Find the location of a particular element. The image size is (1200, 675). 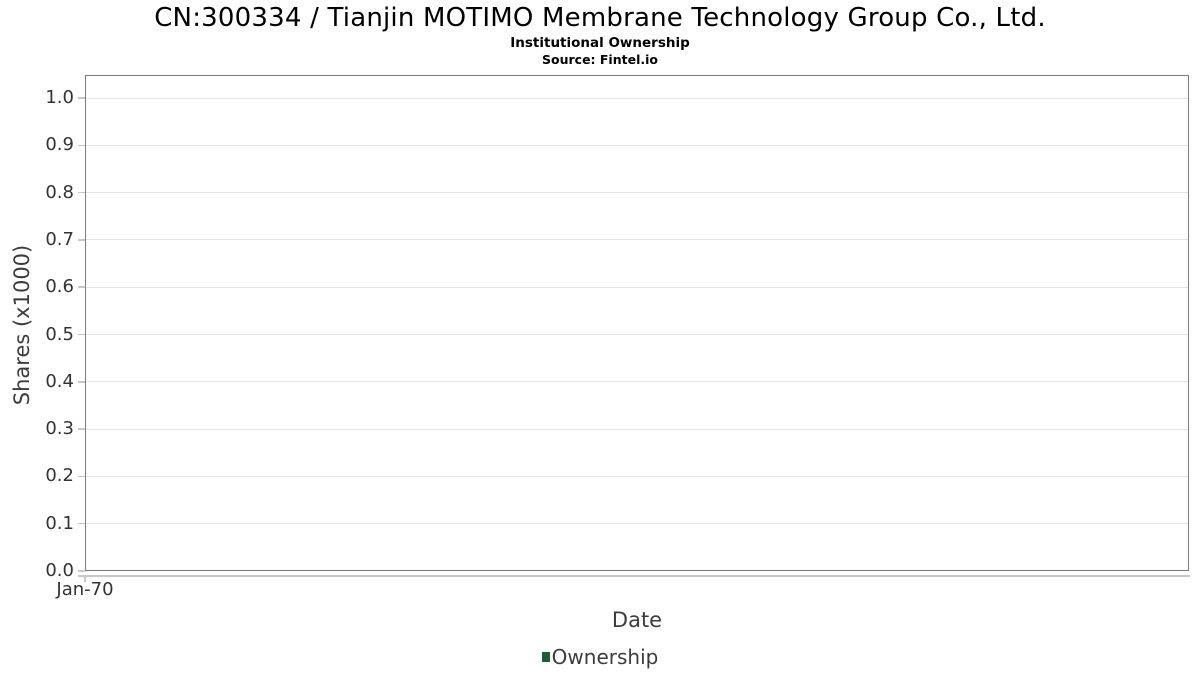

y-tick-label: 0.9 is located at coordinates (59, 145).